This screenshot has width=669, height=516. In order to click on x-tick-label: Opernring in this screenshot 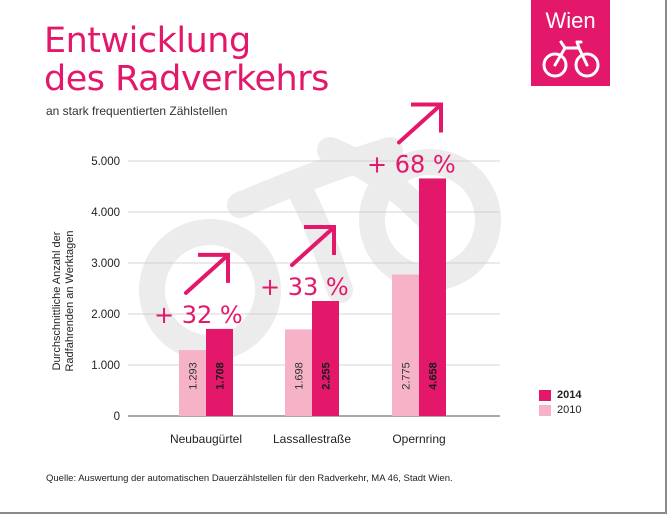, I will do `click(418, 439)`.